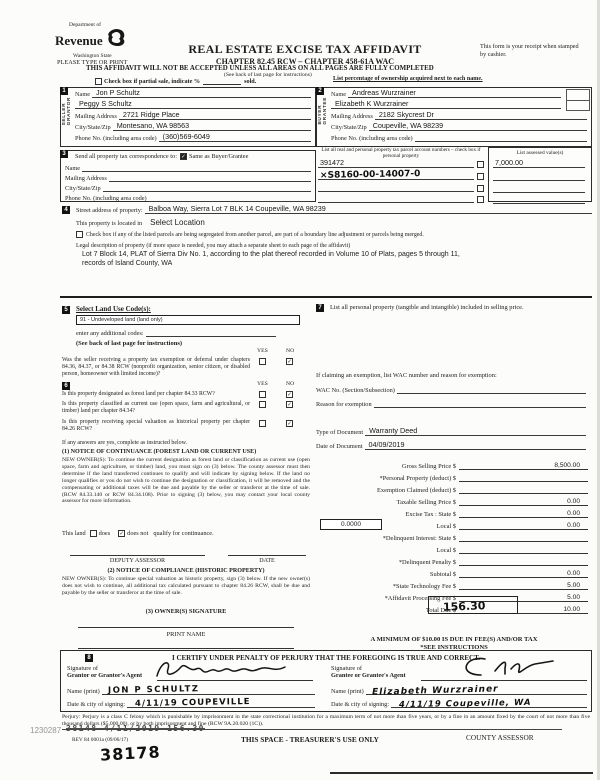 The height and width of the screenshot is (780, 600). Describe the element at coordinates (193, 93) in the screenshot. I see `seller-name-row: Name Jon P Schultz` at that location.